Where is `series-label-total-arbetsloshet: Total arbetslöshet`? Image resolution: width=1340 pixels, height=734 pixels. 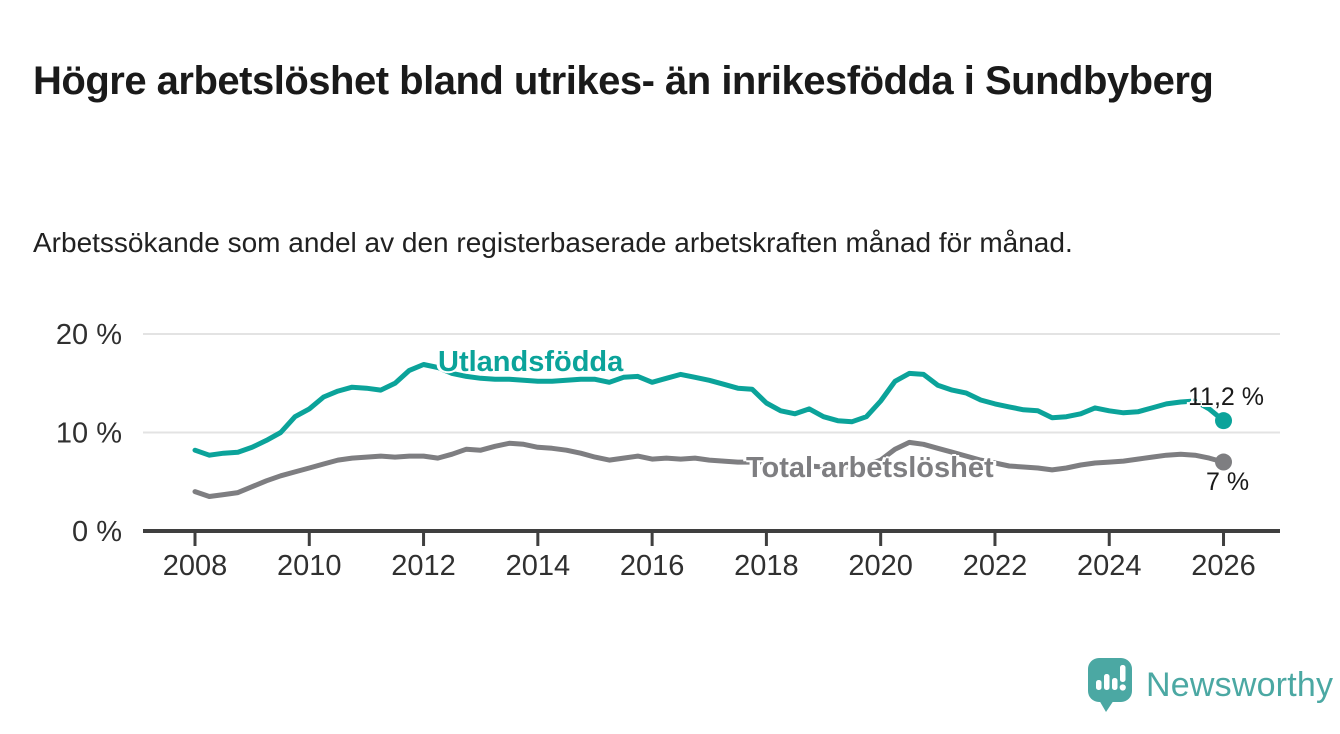
series-label-total-arbetsloshet: Total arbetslöshet is located at coordinates (870, 468).